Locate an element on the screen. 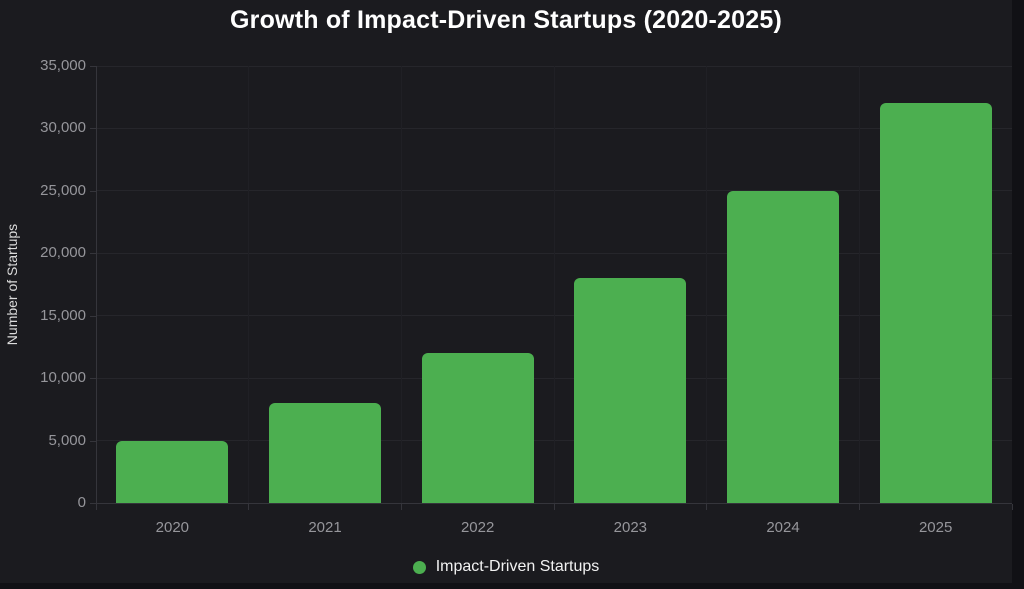  legend: Impact-Driven Startups is located at coordinates (506, 567).